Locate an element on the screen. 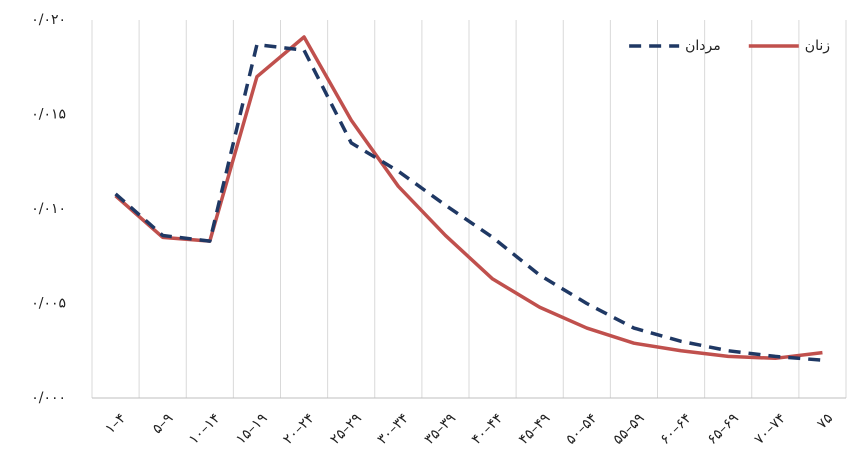  x-tick-label: ۵۰–۵۴ is located at coordinates (582, 429).